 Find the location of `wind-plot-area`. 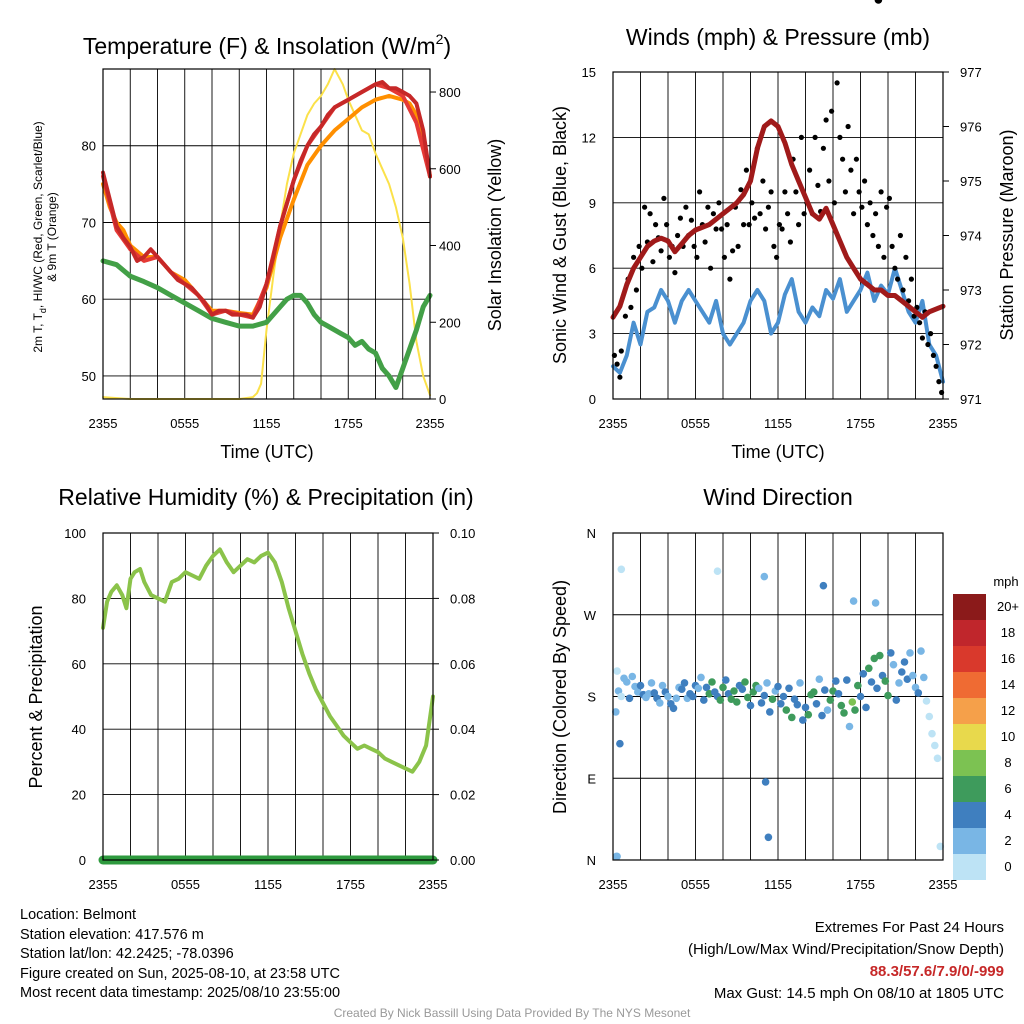

wind-plot-area is located at coordinates (778, 238).